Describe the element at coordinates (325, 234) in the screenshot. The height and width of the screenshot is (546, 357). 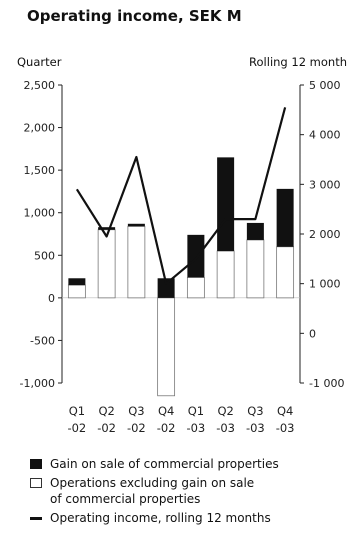
I see `right-tick-label: 2 000` at that location.